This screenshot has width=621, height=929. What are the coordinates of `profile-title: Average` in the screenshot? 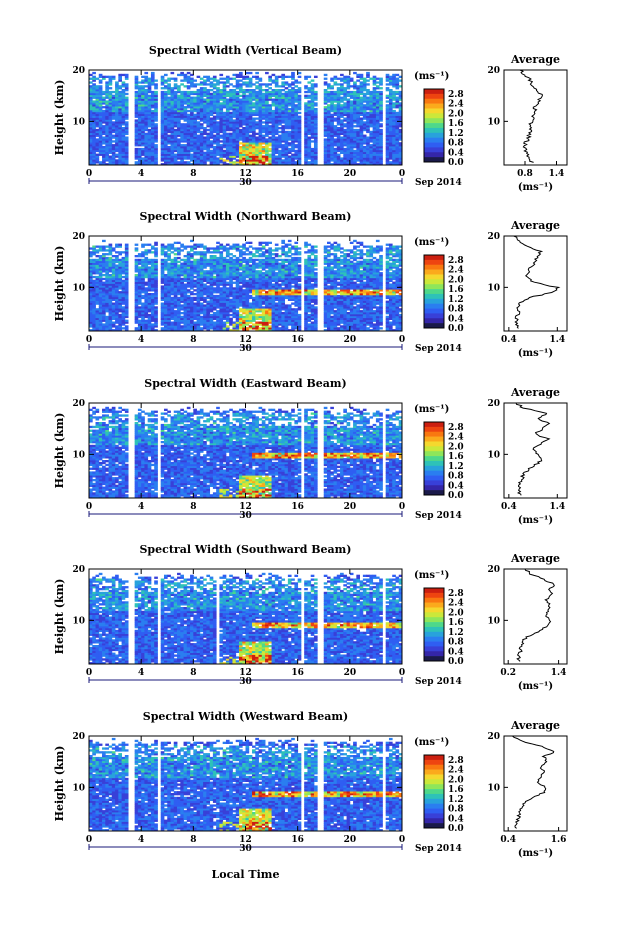 It's located at (535, 59).